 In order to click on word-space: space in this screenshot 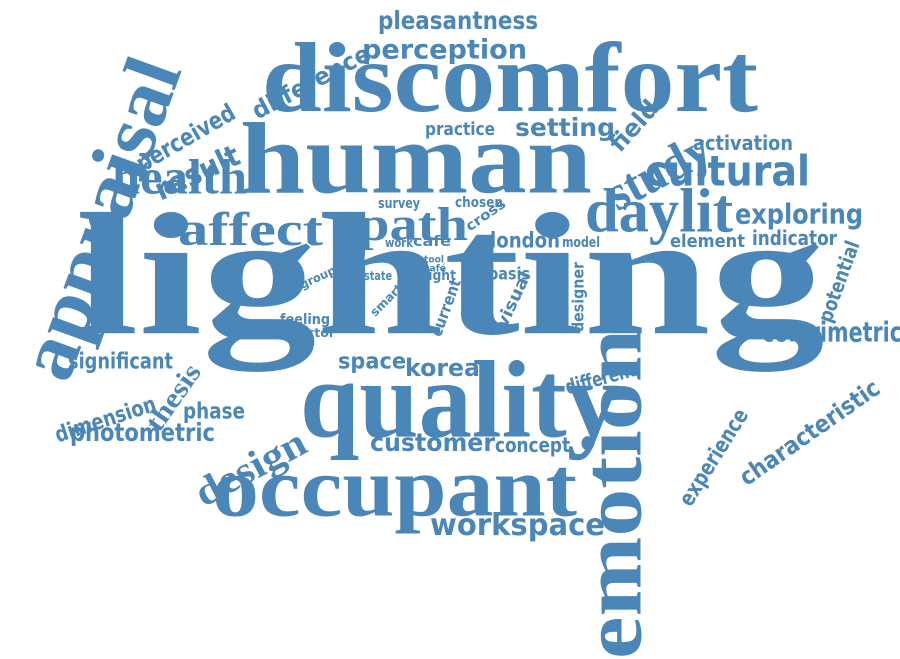, I will do `click(372, 361)`.